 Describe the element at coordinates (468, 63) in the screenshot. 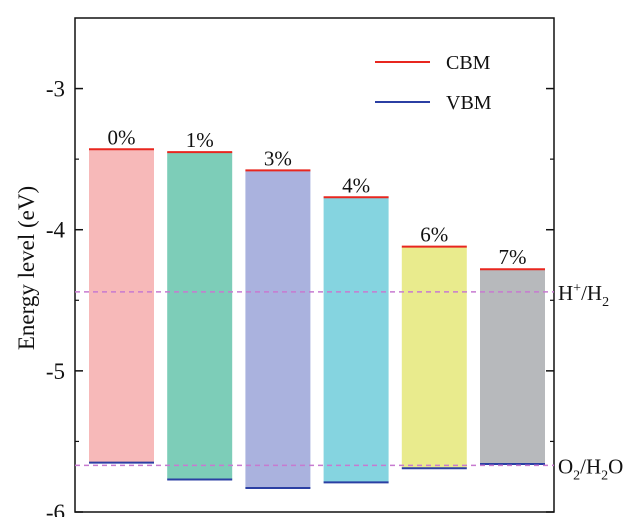

I see `legend-label-cbm: CBM` at that location.